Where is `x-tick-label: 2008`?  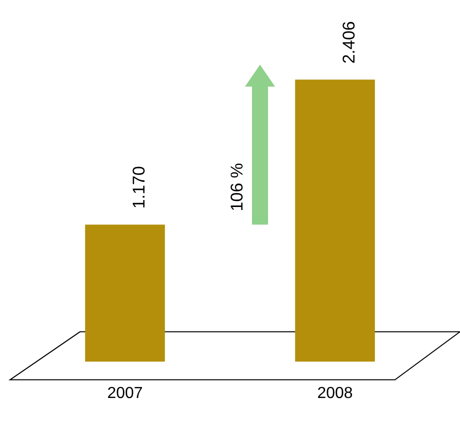
x-tick-label: 2008 is located at coordinates (335, 393).